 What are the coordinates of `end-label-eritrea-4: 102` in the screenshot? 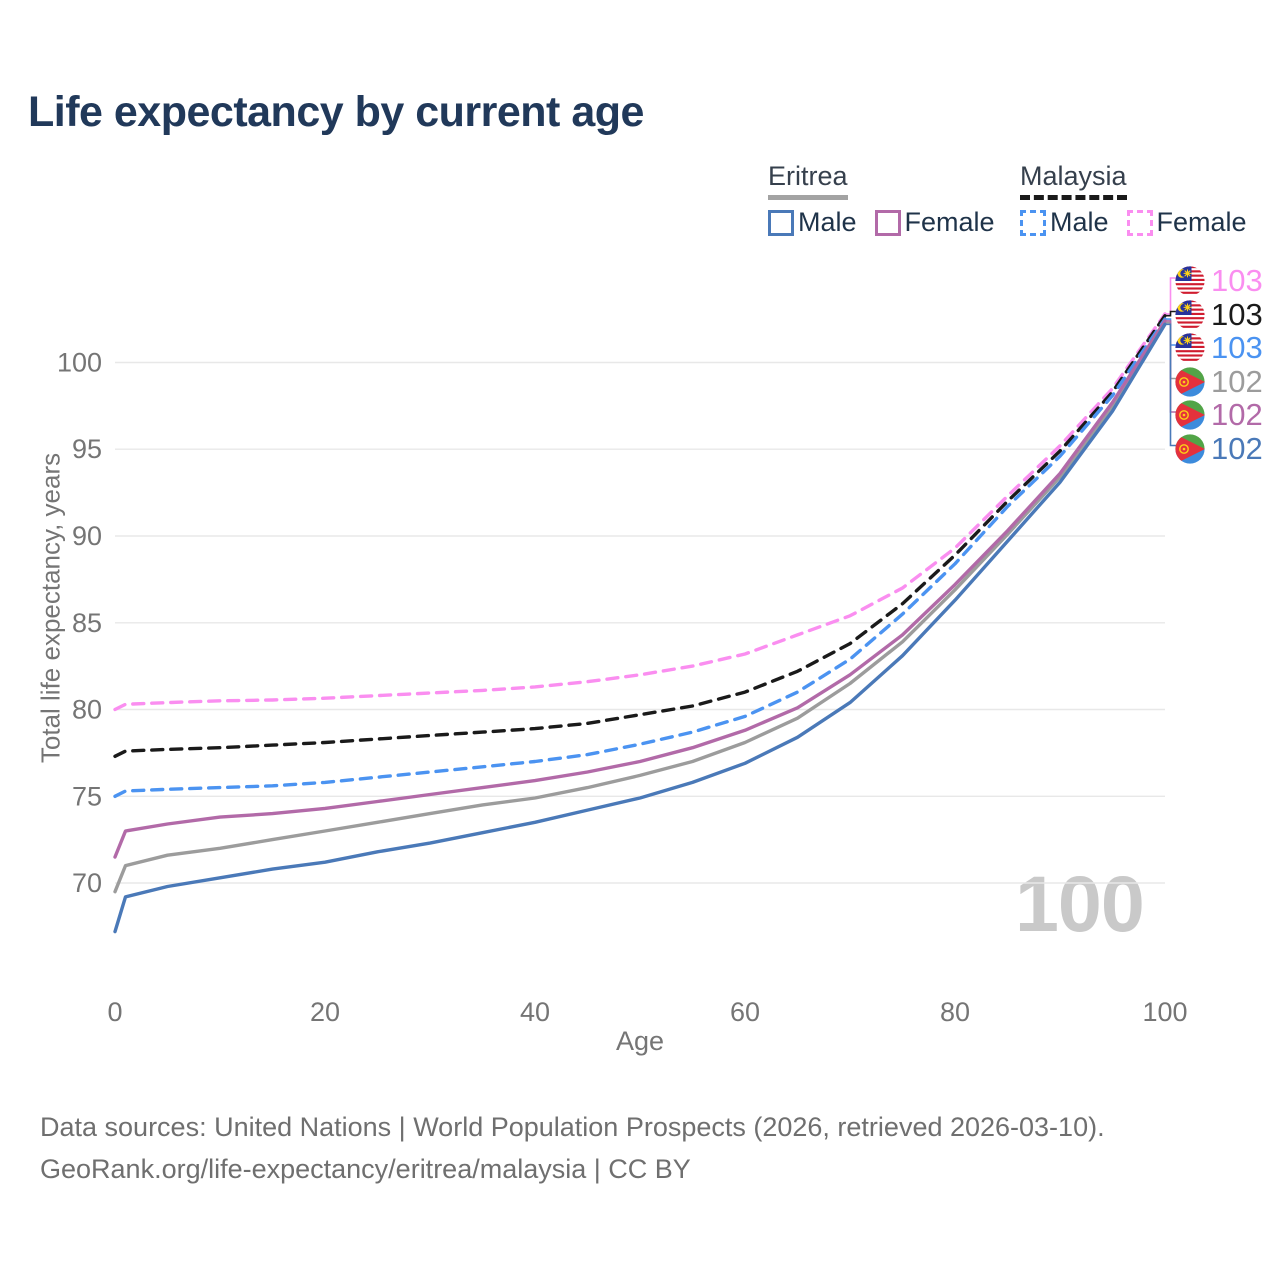 It's located at (1219, 415).